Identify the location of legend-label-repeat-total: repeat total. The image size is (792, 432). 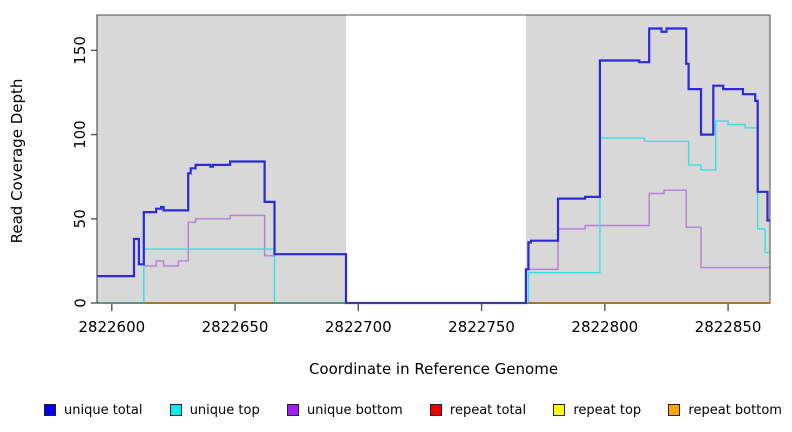
(488, 410).